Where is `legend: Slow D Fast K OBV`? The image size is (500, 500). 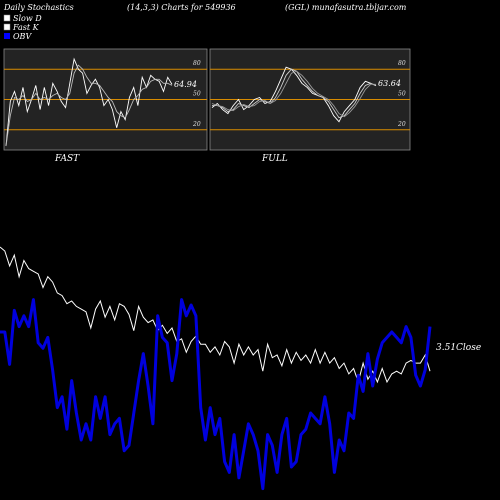 legend: Slow D Fast K OBV is located at coordinates (22, 27).